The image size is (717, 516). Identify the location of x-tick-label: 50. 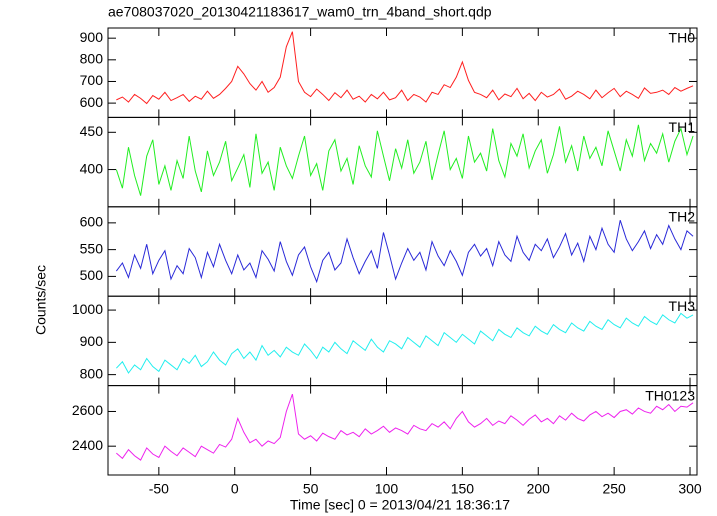
(311, 489).